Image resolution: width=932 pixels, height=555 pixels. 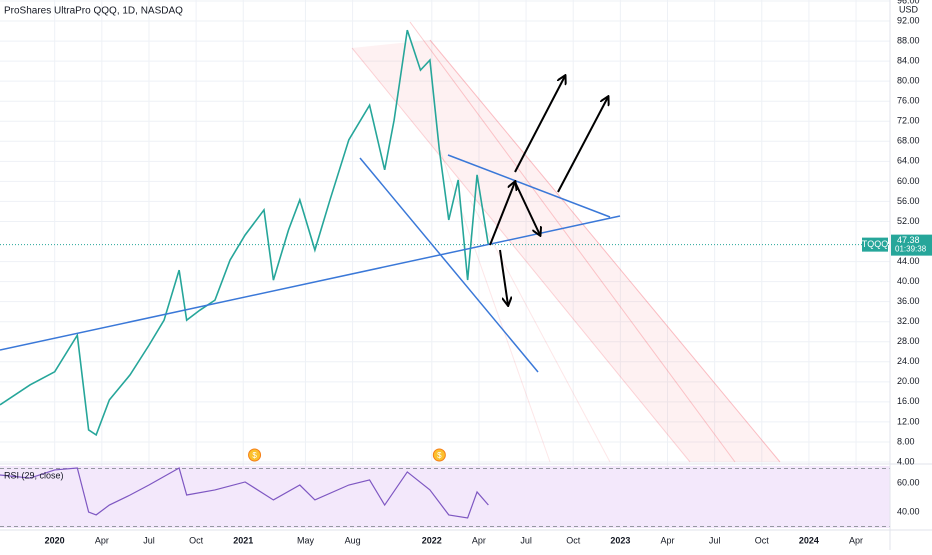 I want to click on y-tick-label: 16.00, so click(x=908, y=401).